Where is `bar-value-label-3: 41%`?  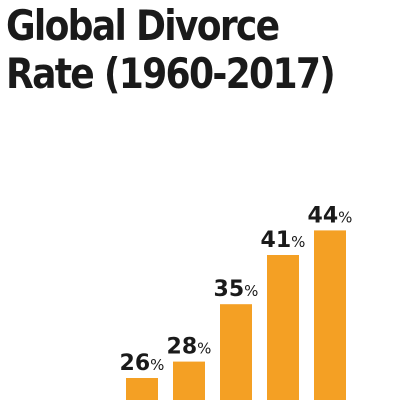 bar-value-label-3: 41% is located at coordinates (283, 240).